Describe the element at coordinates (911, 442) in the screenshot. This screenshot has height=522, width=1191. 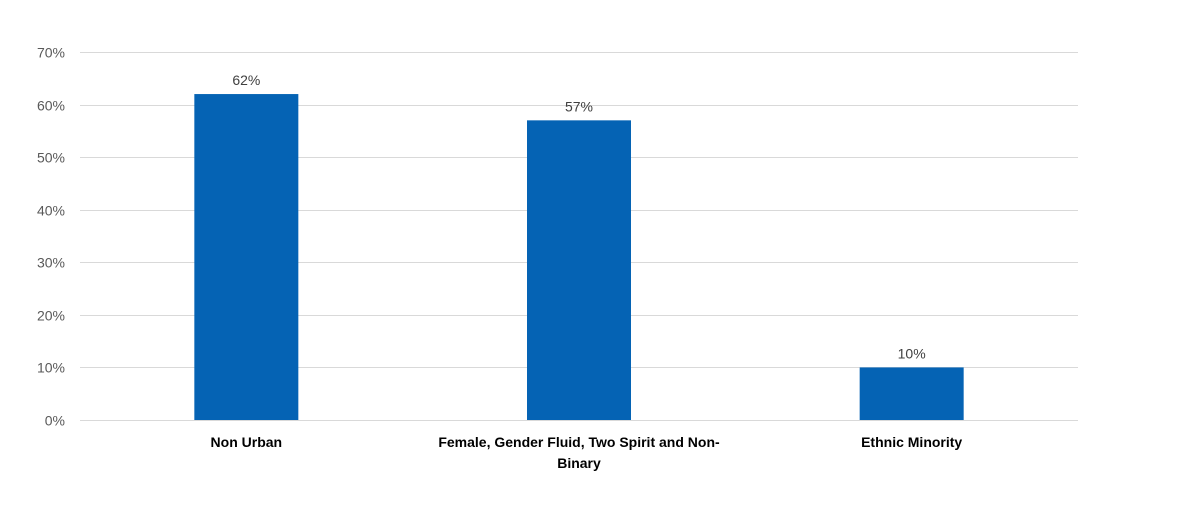
I see `category-label: Ethnic Minority` at that location.